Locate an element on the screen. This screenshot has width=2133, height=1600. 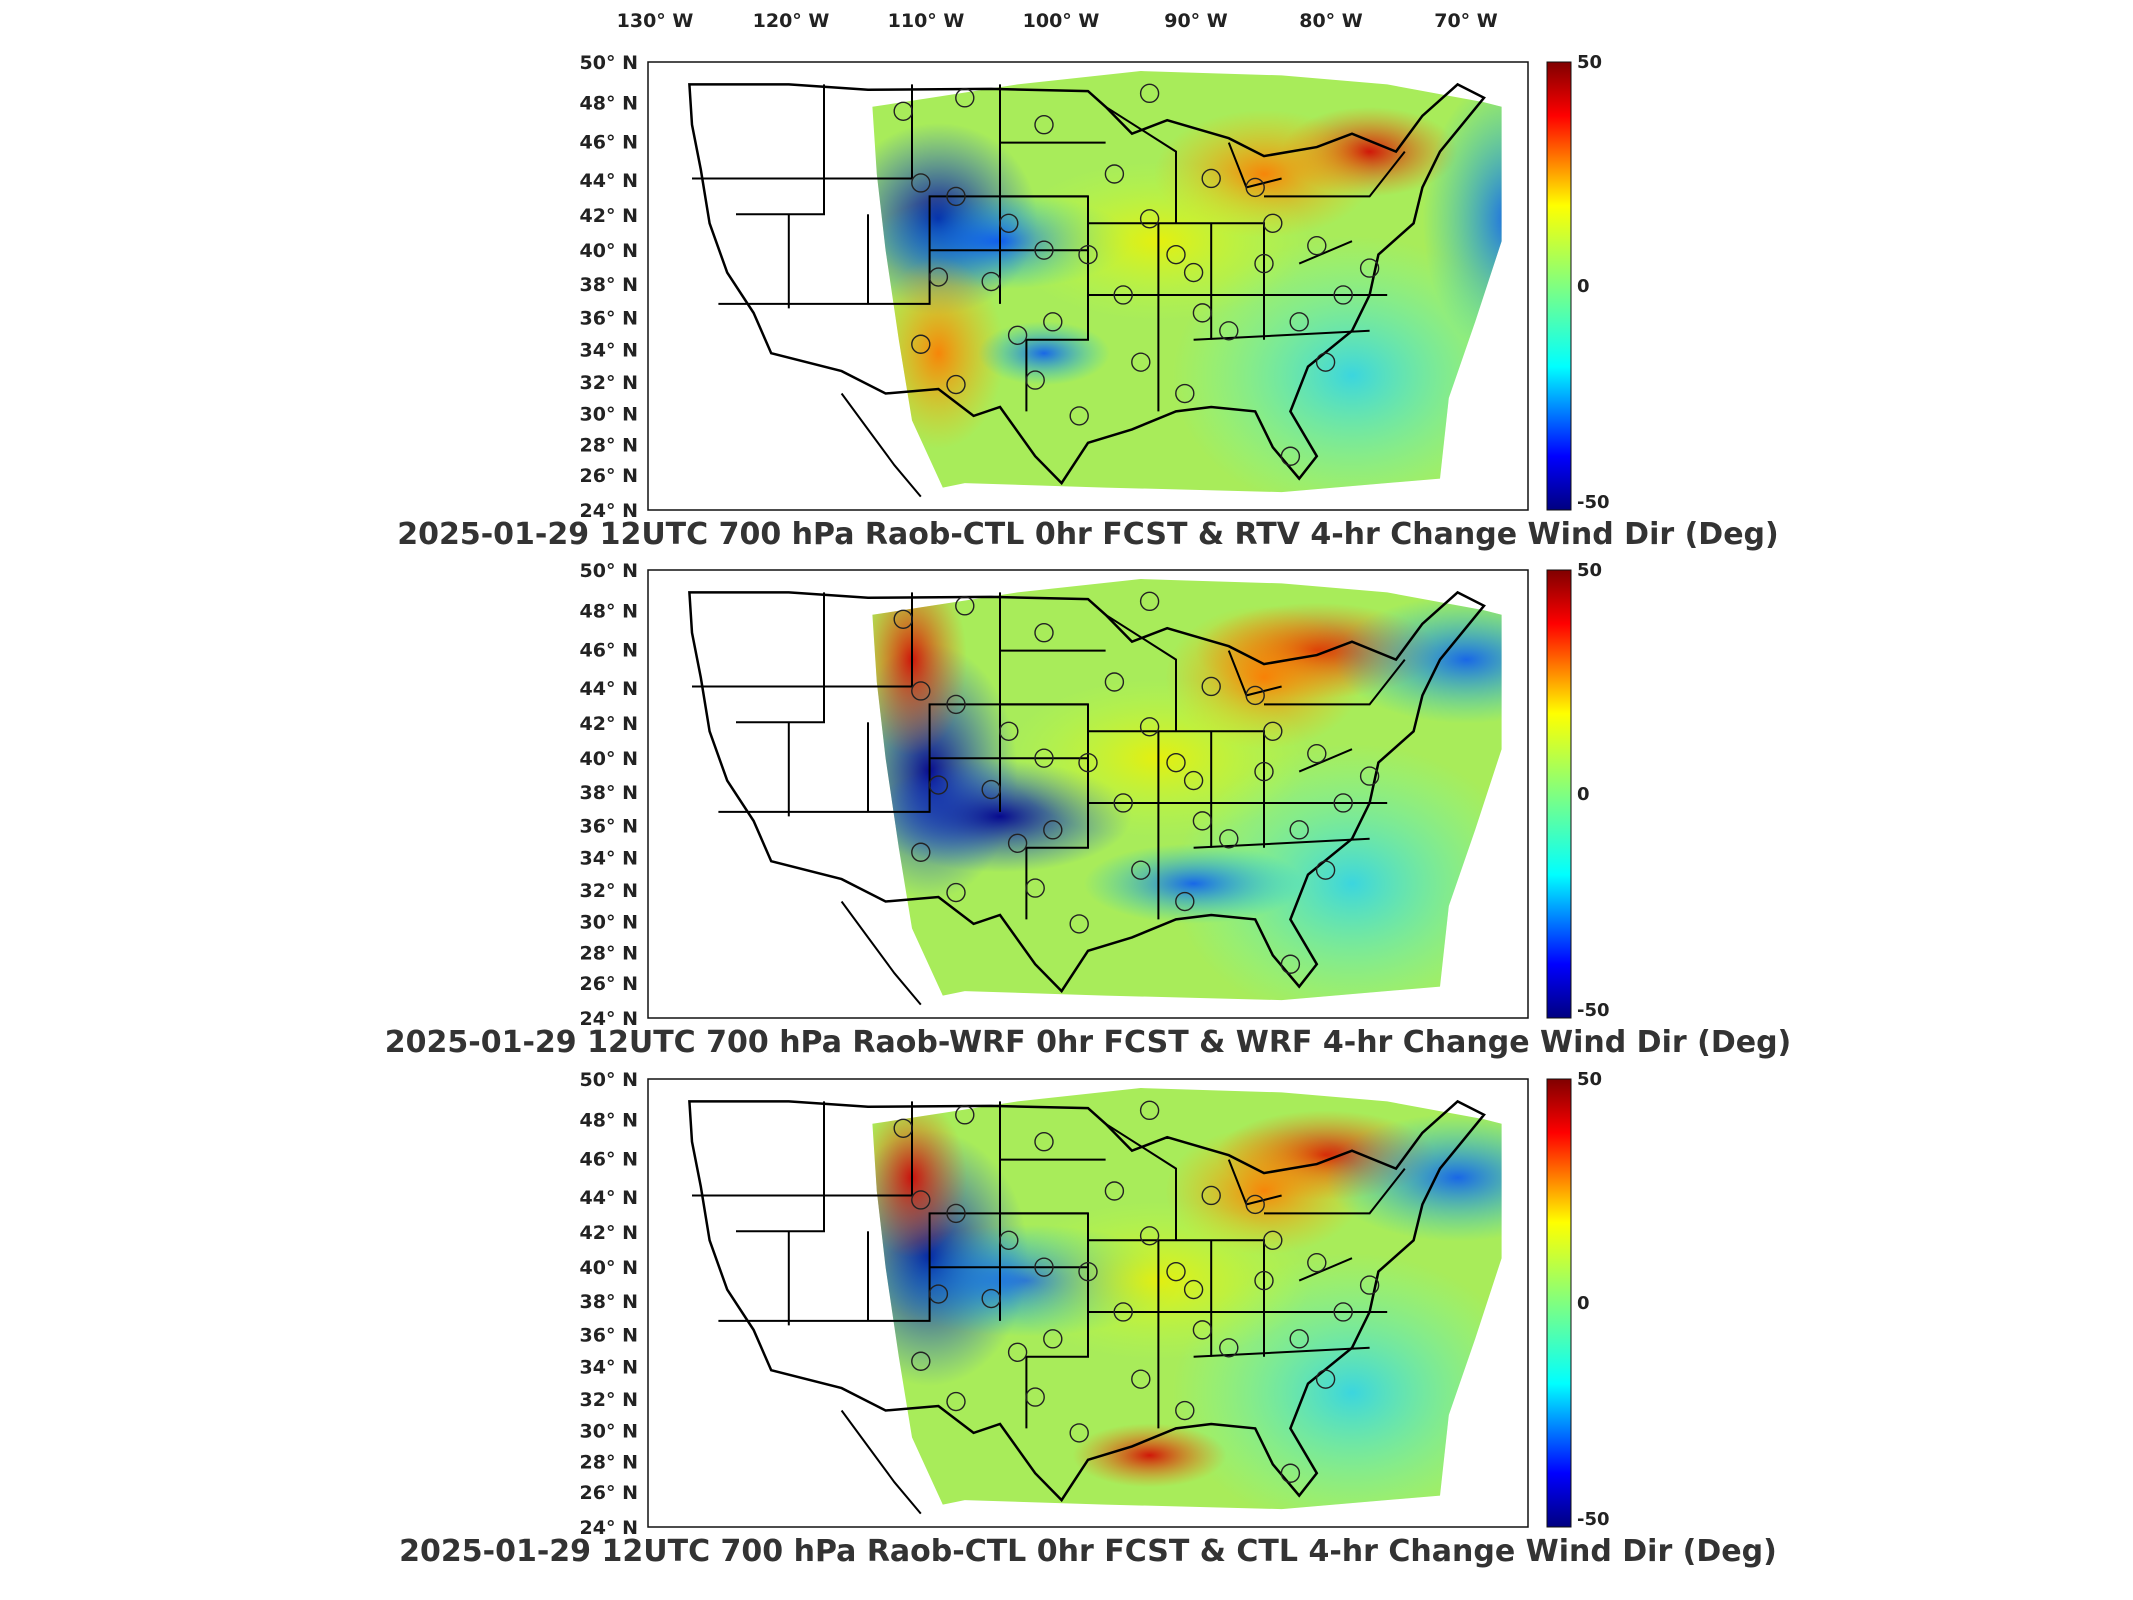
lon-tick-label: 90° W is located at coordinates (1196, 21).